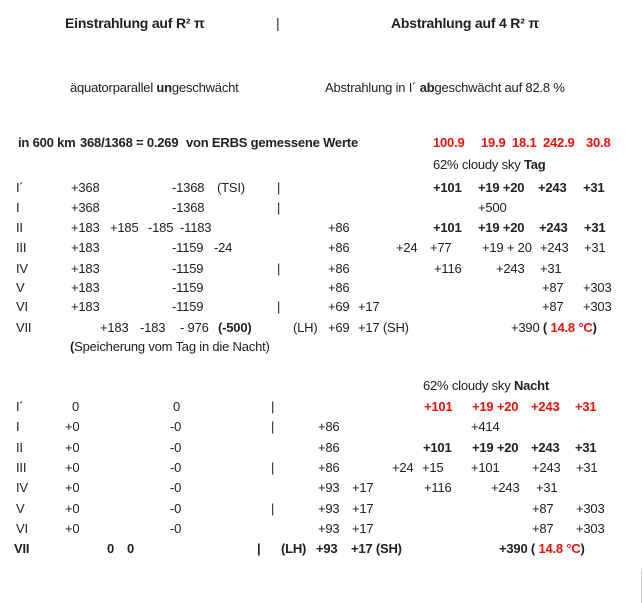 The width and height of the screenshot is (643, 603). What do you see at coordinates (433, 467) in the screenshot?
I see `value-cell: +15` at bounding box center [433, 467].